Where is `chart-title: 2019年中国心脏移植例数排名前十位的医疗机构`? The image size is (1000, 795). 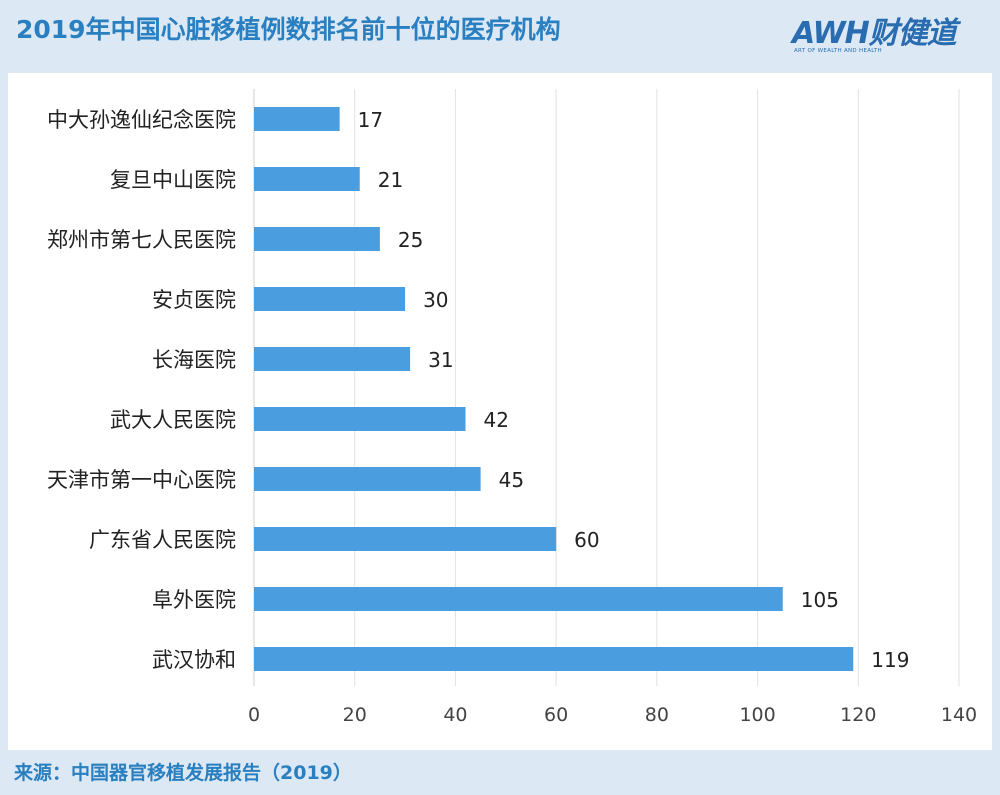
chart-title: 2019年中国心脏移植例数排名前十位的医疗机构 is located at coordinates (288, 29).